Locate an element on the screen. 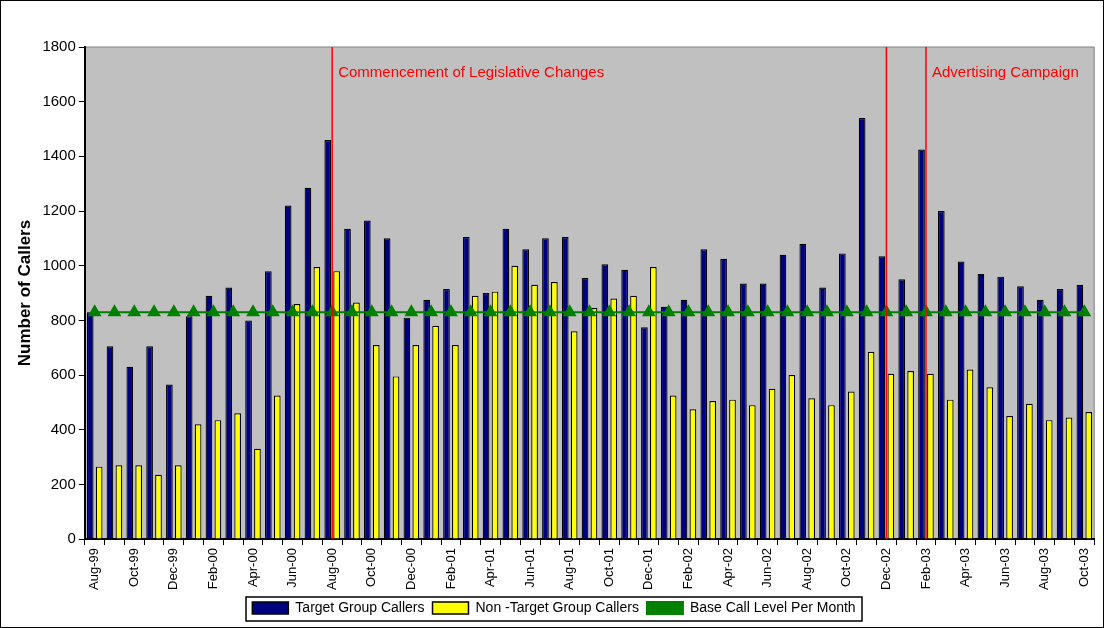  x-tick-label: Jun-00 is located at coordinates (292, 568).